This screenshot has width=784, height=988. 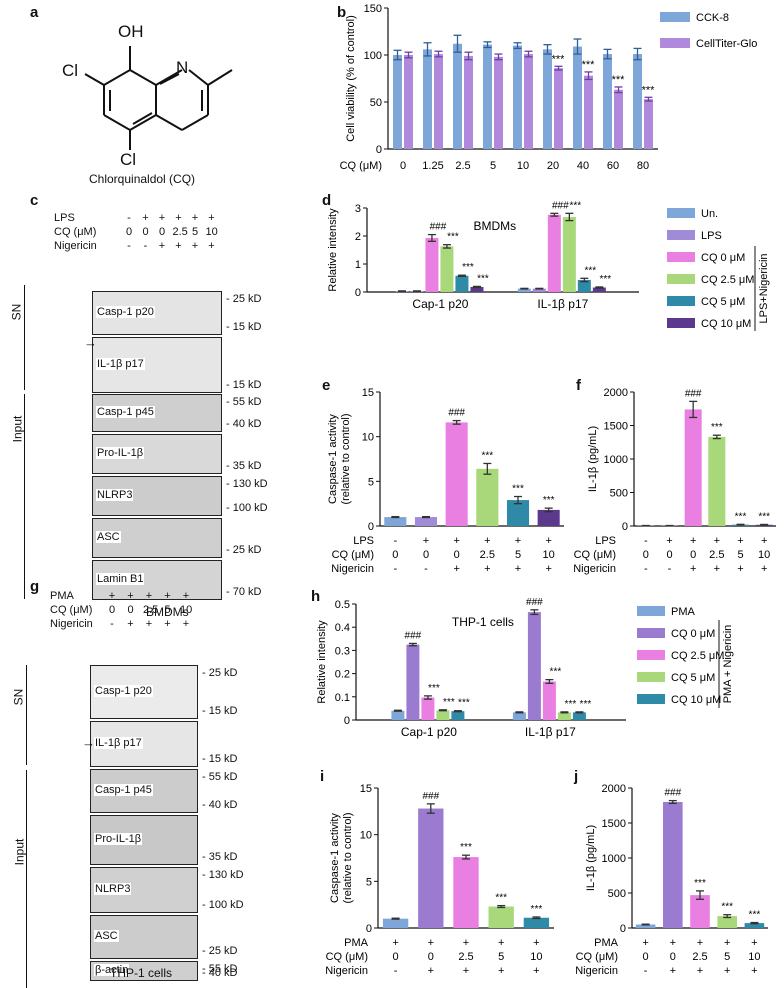 What do you see at coordinates (180, 232) in the screenshot?
I see `condition-value: 2.5` at bounding box center [180, 232].